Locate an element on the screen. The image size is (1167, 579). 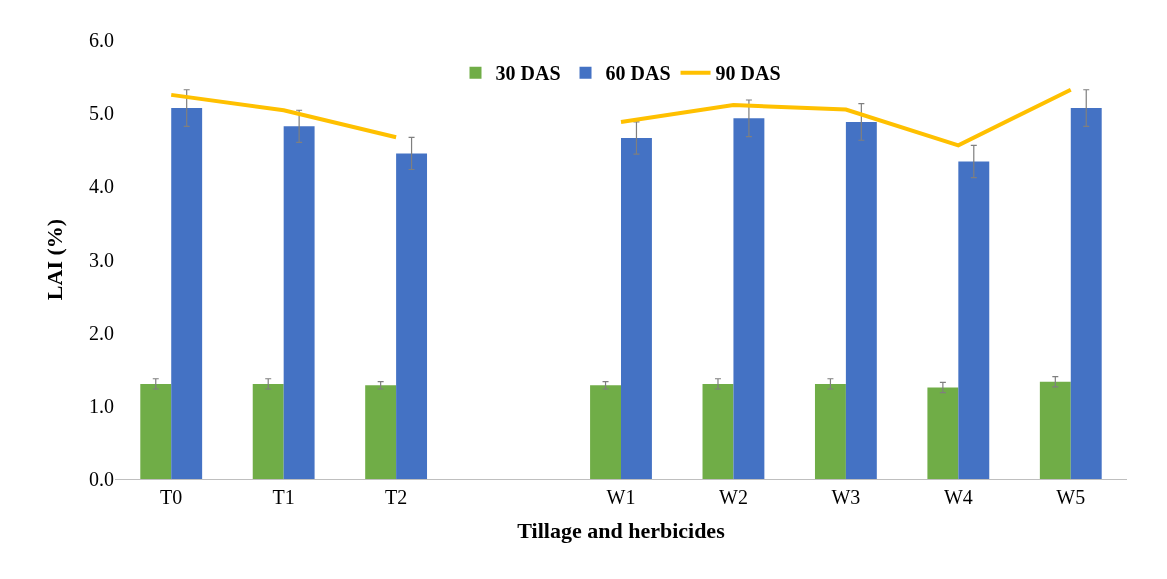
legend-label: 30 DAS is located at coordinates (528, 73).